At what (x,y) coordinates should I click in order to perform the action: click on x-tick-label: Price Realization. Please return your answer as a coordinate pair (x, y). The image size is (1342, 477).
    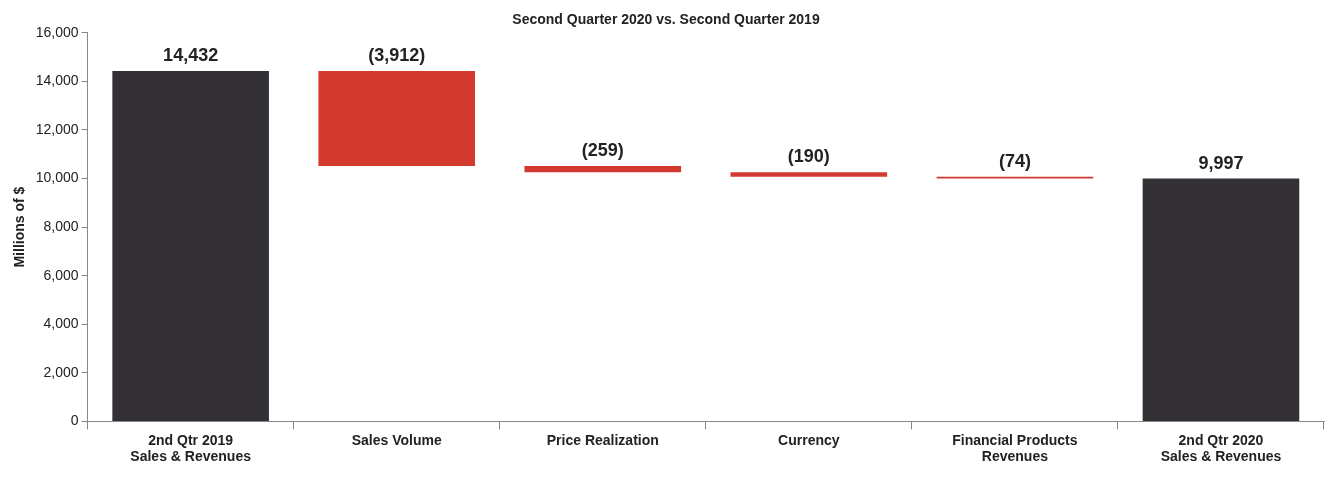
    Looking at the image, I should click on (602, 439).